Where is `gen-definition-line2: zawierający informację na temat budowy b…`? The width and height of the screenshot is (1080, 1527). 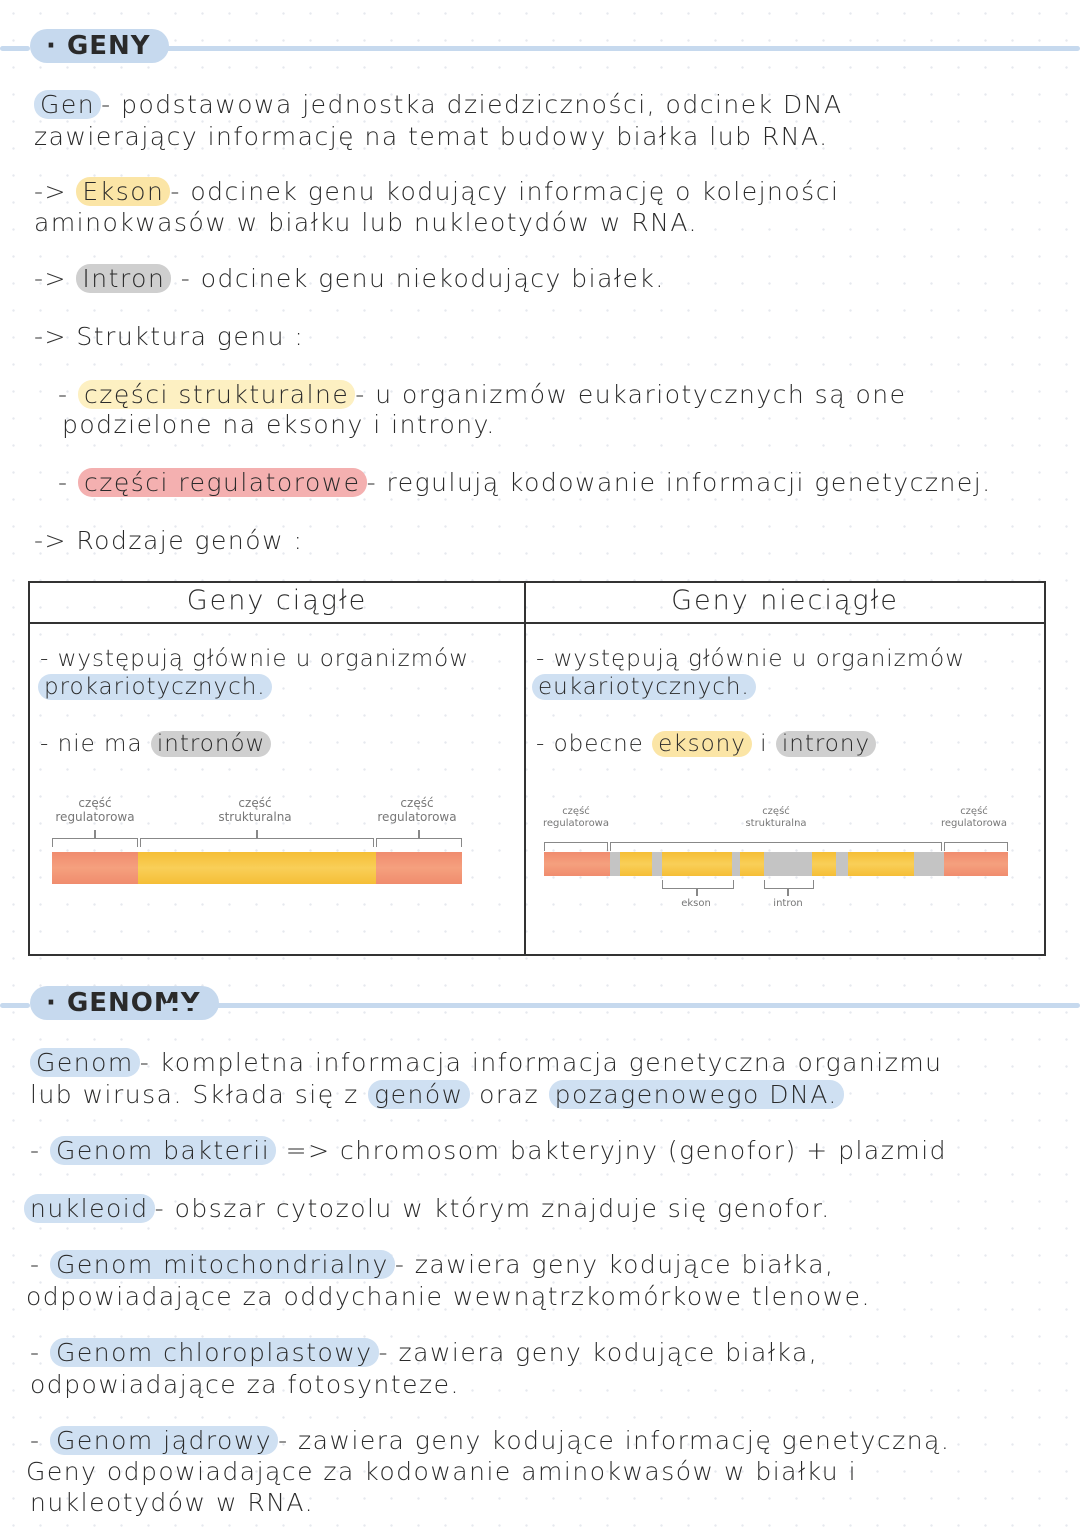
gen-definition-line2: zawierający informację na temat budowy b… is located at coordinates (431, 136).